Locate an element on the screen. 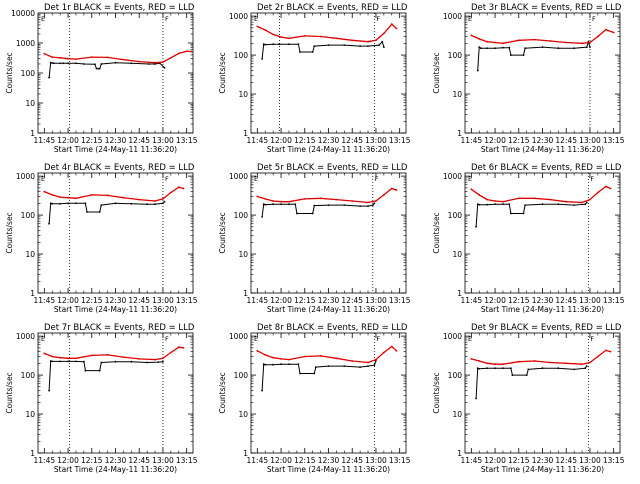 Image resolution: width=640 pixels, height=484 pixels. x-axis-label: Start Time (24-May-11 11:36:20) is located at coordinates (328, 309).